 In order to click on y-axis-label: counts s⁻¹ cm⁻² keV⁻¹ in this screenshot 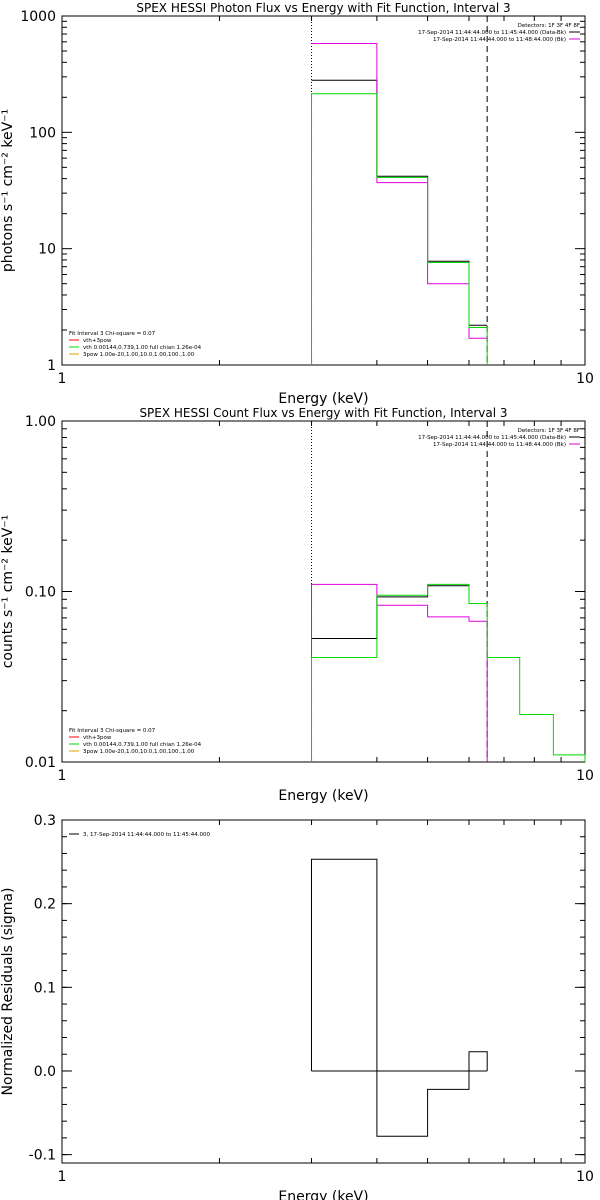, I will do `click(8, 592)`.